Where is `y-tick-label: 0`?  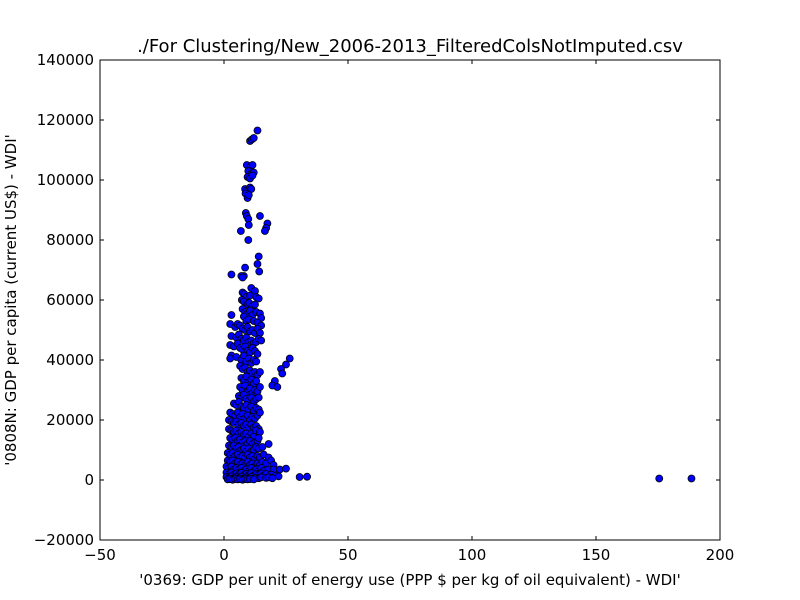 y-tick-label: 0 is located at coordinates (89, 480).